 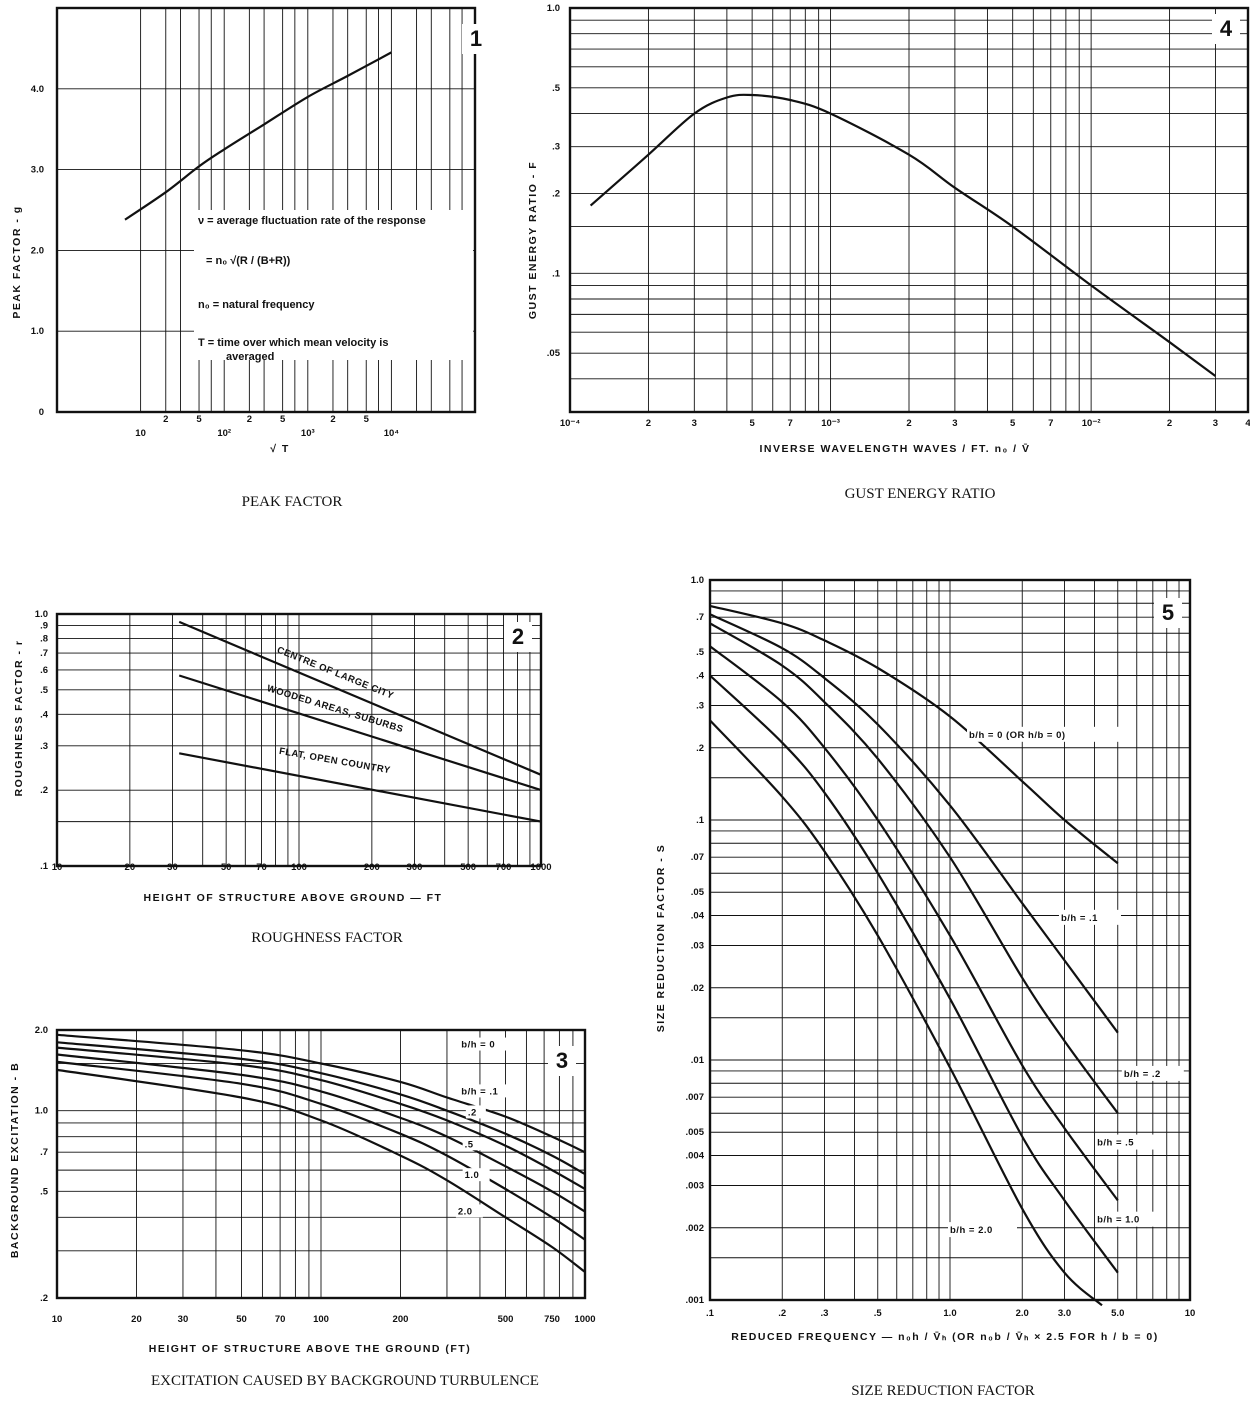 I want to click on size-y-tick-label: .04, so click(x=698, y=916).